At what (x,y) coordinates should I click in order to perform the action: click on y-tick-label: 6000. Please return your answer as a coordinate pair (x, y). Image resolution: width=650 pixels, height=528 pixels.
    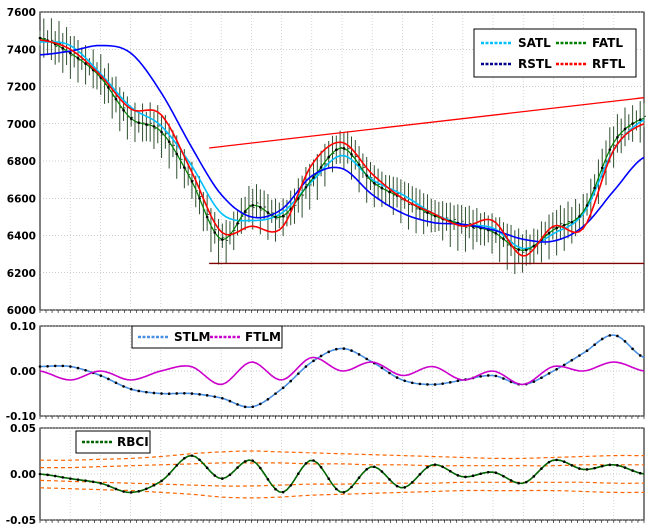
    Looking at the image, I should click on (21, 311).